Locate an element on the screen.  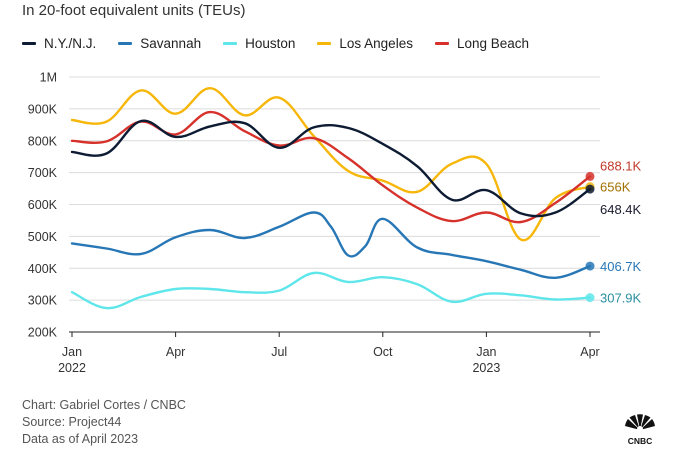
end-point-n-y-n-j is located at coordinates (590, 189).